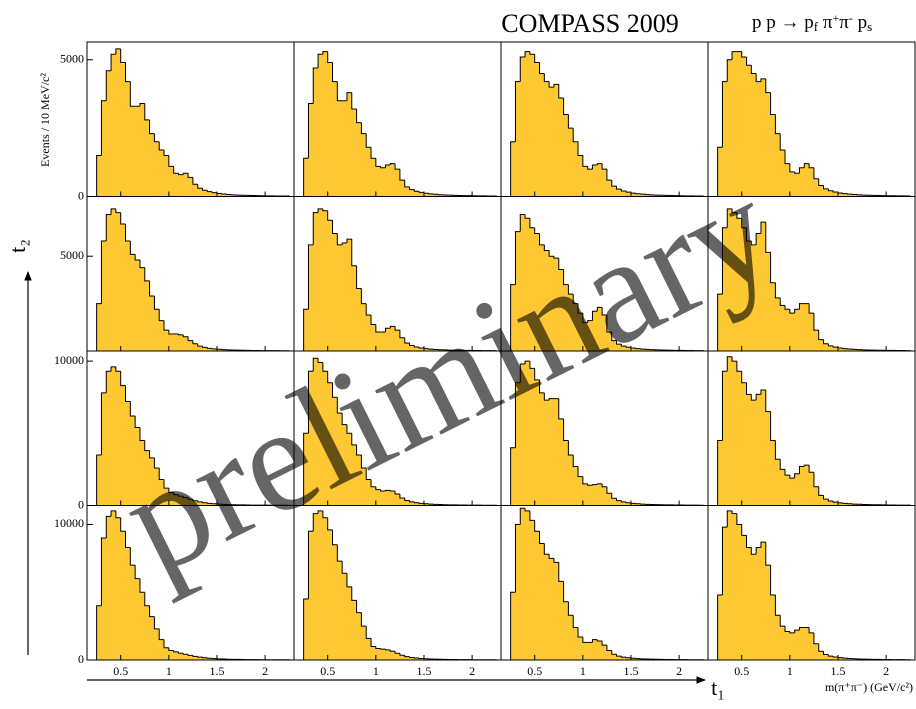 The image size is (916, 709). What do you see at coordinates (81, 504) in the screenshot?
I see `y-tick-label: 0` at bounding box center [81, 504].